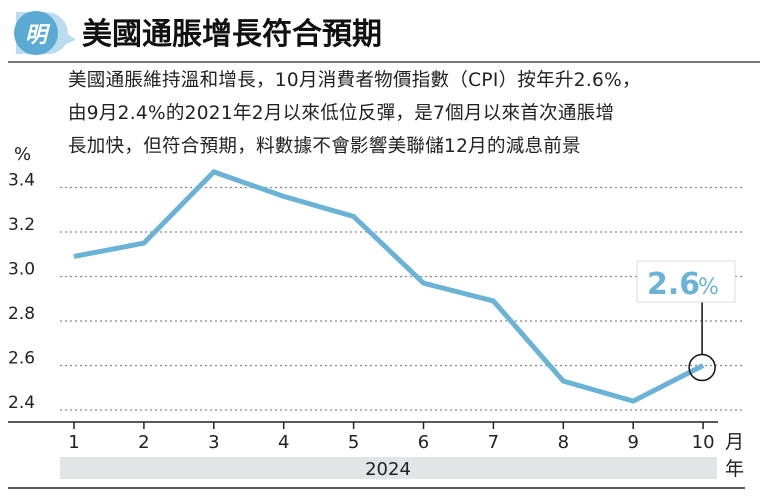 This screenshot has height=502, width=760. What do you see at coordinates (423, 442) in the screenshot?
I see `x-tick-label: 6` at bounding box center [423, 442].